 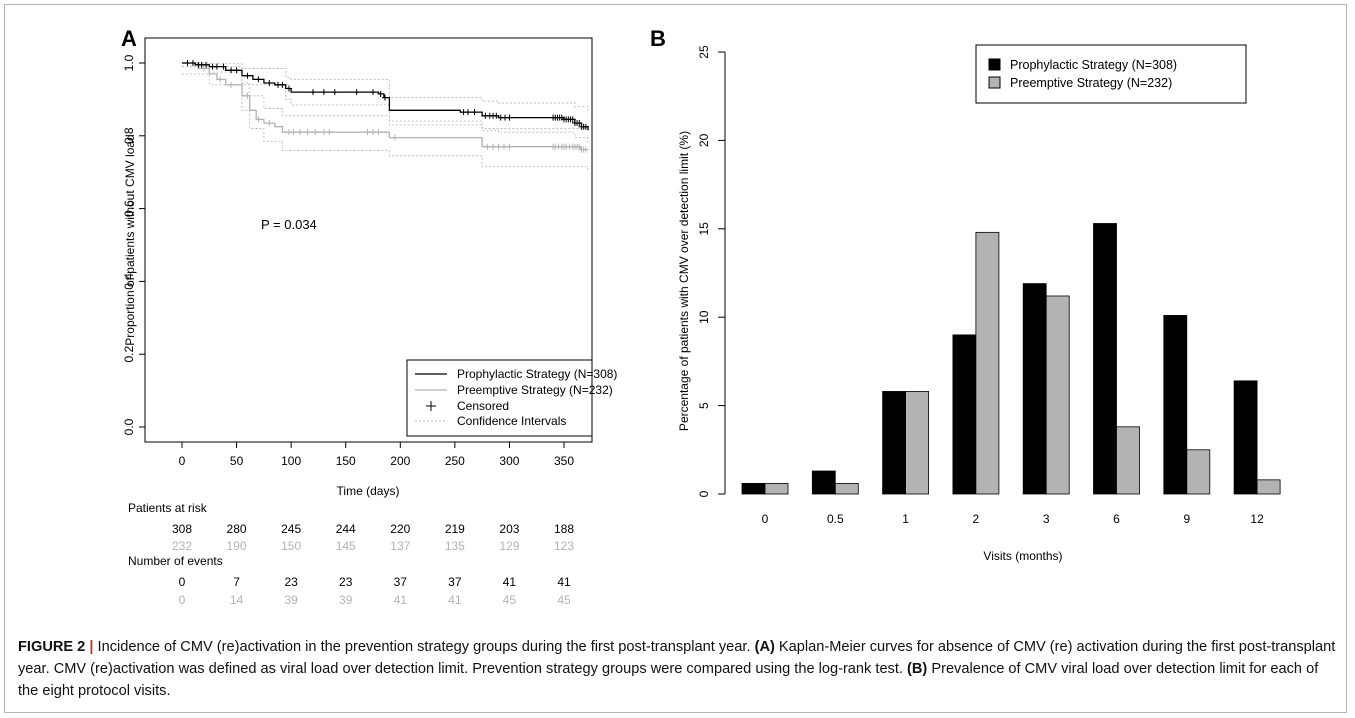 I want to click on x-tick-label-b: 3, so click(x=1046, y=519).